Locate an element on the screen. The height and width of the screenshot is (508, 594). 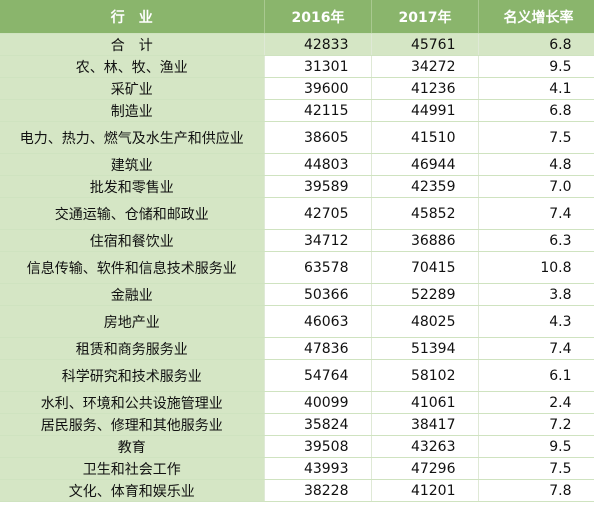
value-2016-cell: 38228 is located at coordinates (318, 490).